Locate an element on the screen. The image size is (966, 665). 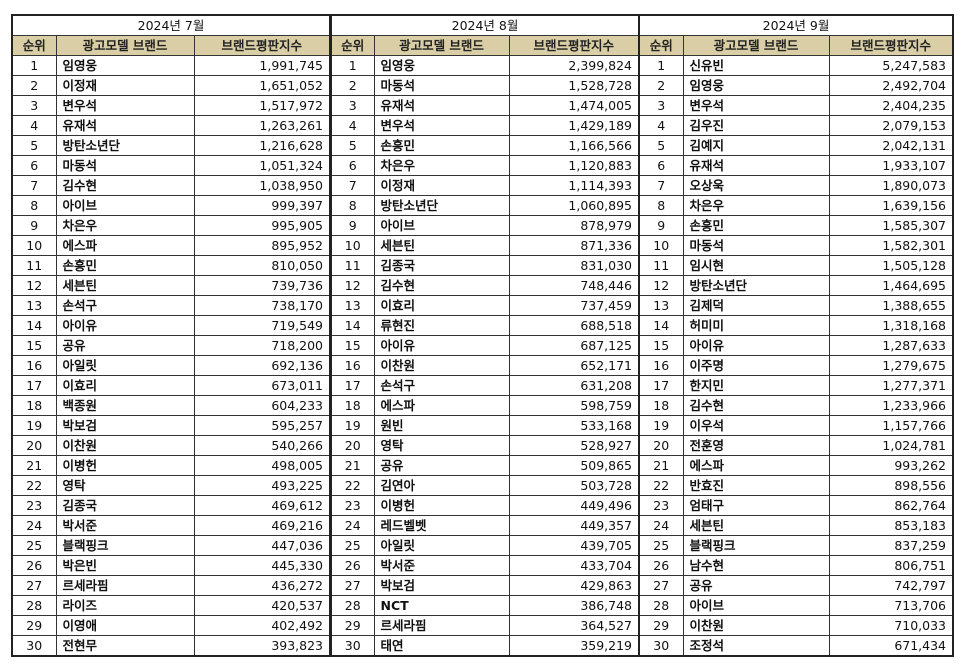
rank-cell: 24 is located at coordinates (661, 525).